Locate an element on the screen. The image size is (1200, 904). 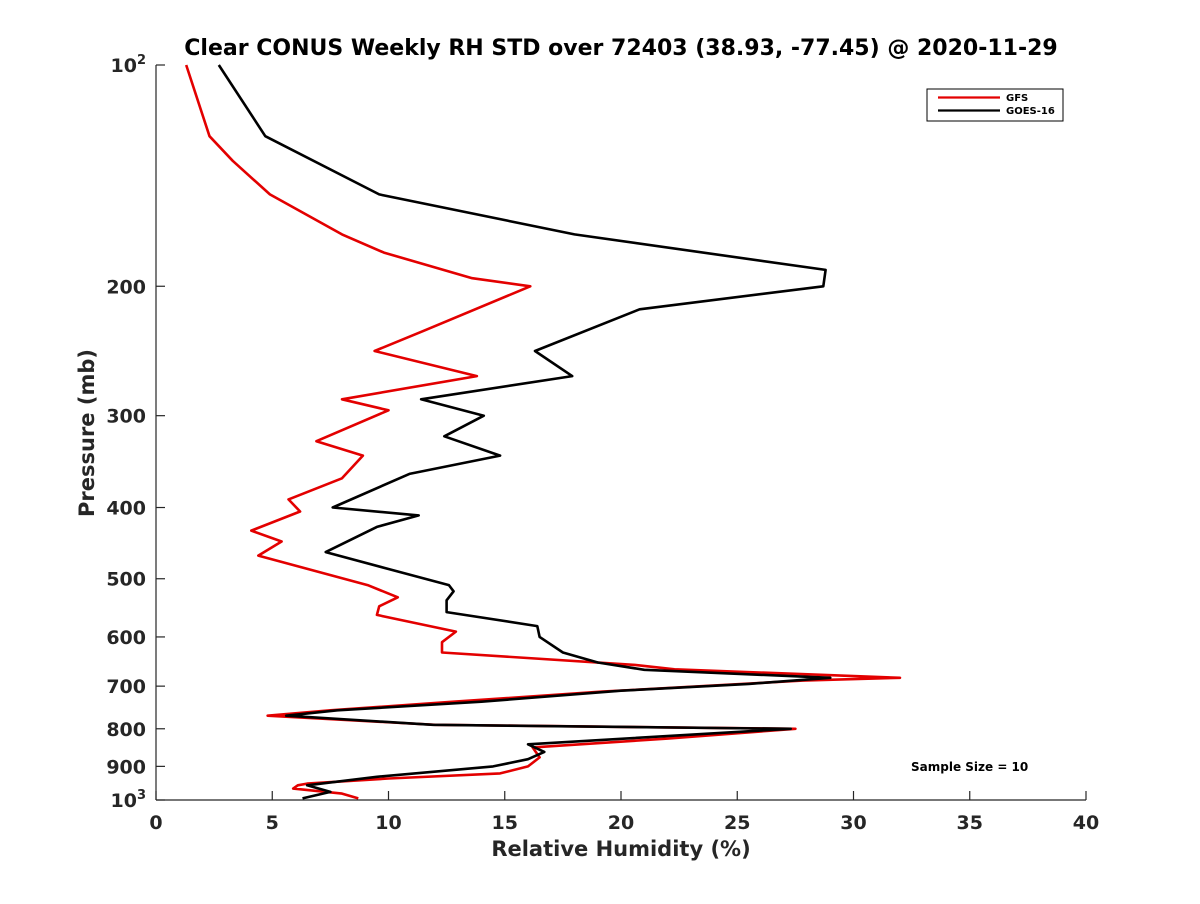
y-tick-label: 500 is located at coordinates (126, 580).